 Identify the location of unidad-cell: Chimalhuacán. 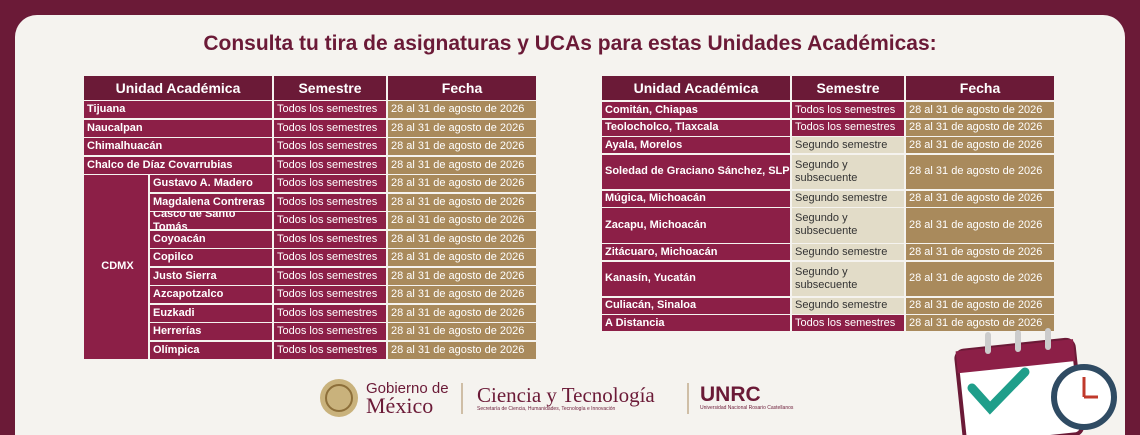
(178, 146).